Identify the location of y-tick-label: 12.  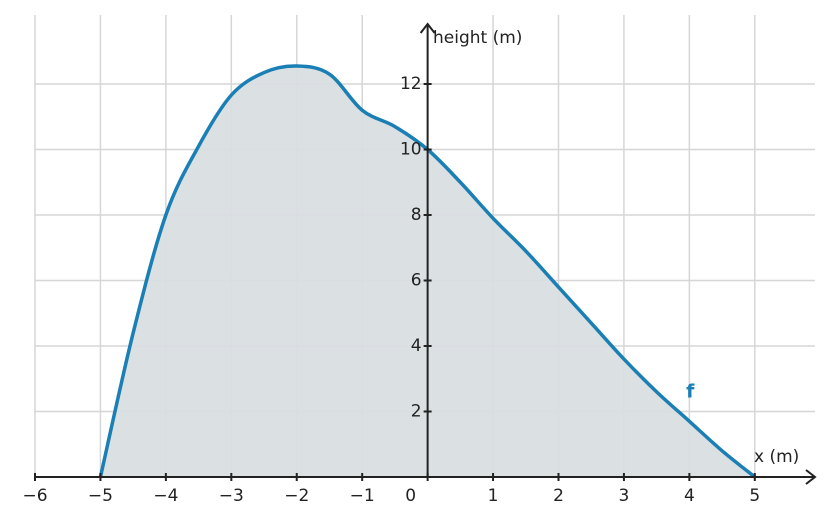
(411, 84).